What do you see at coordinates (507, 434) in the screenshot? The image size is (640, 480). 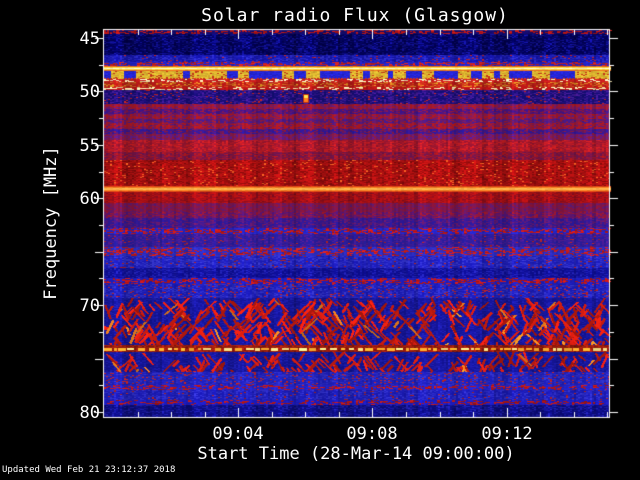 I see `x-tick-label-0912: 09:12` at bounding box center [507, 434].